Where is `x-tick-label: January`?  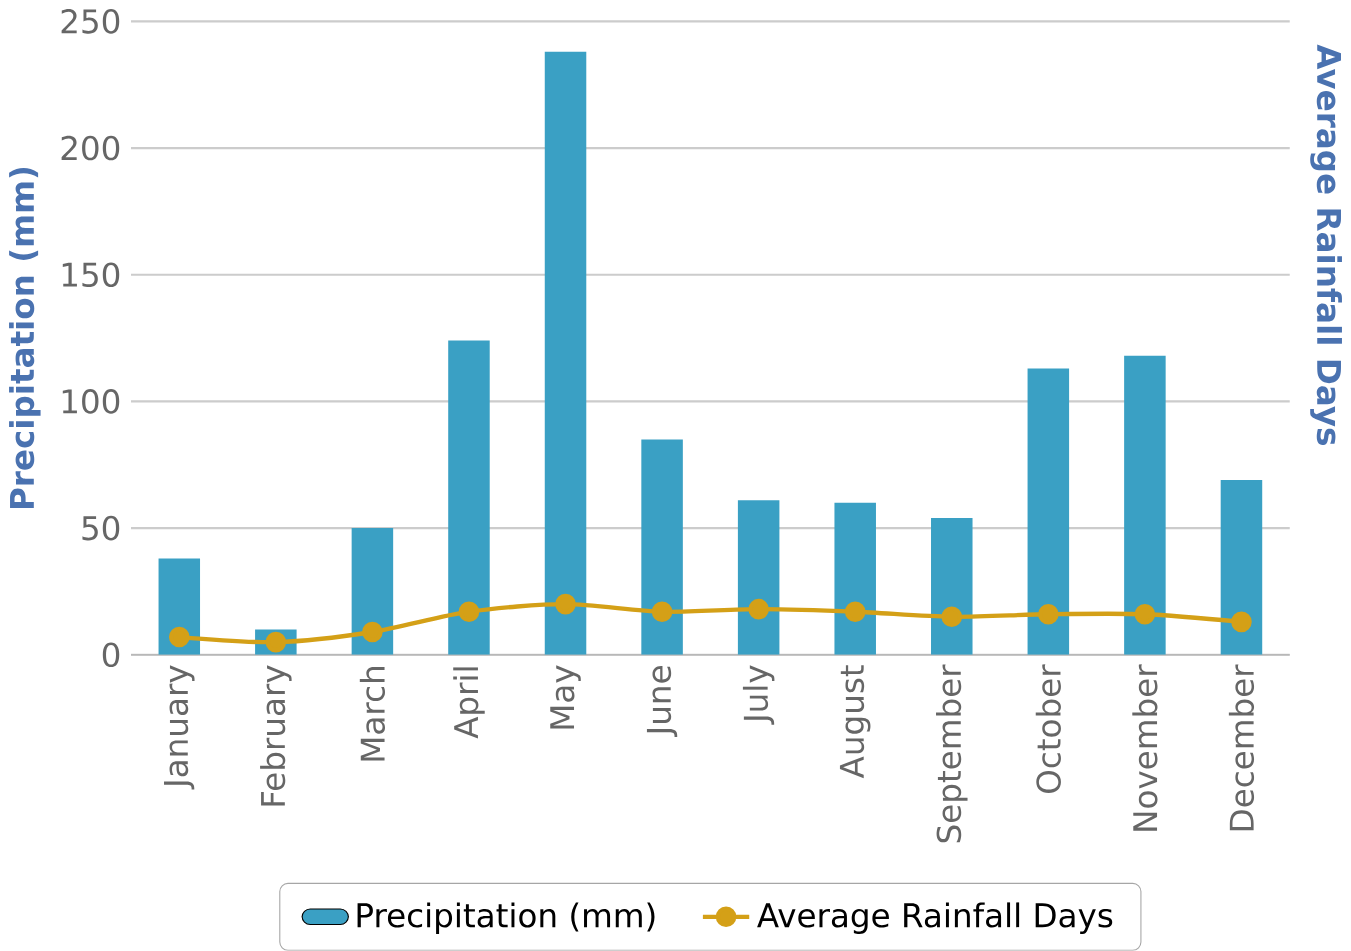
x-tick-label: January is located at coordinates (179, 727).